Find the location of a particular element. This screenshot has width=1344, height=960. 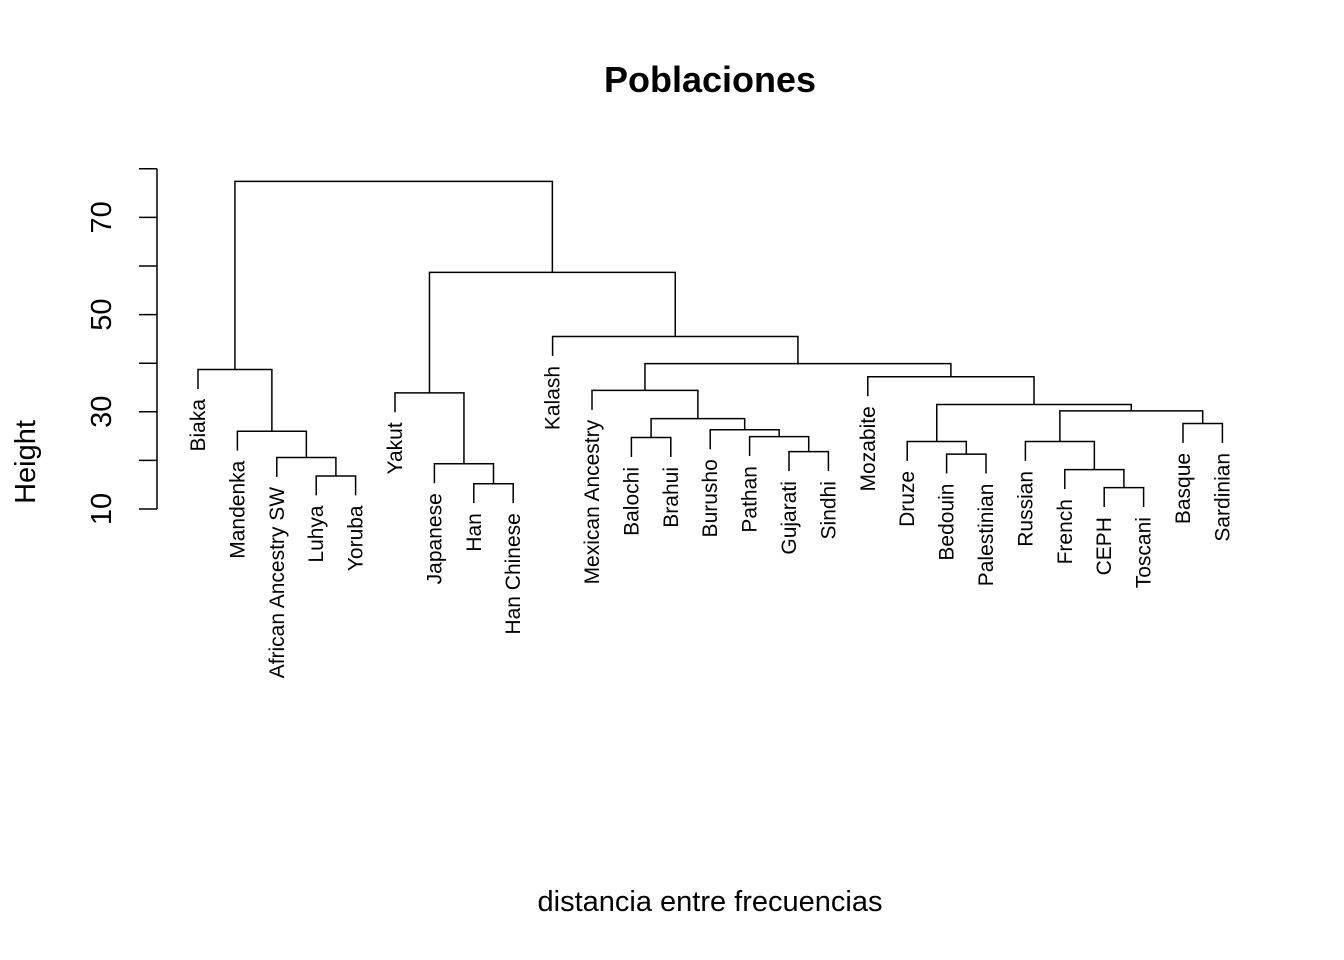

leaf-label: Russian is located at coordinates (1025, 509).